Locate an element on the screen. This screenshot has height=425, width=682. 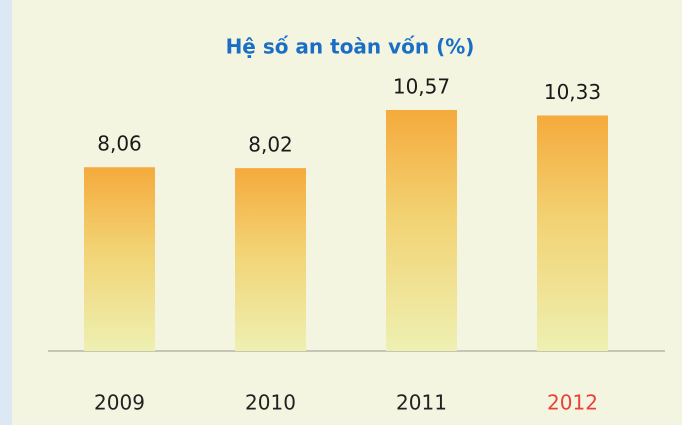
value-label: 10,57 is located at coordinates (421, 87).